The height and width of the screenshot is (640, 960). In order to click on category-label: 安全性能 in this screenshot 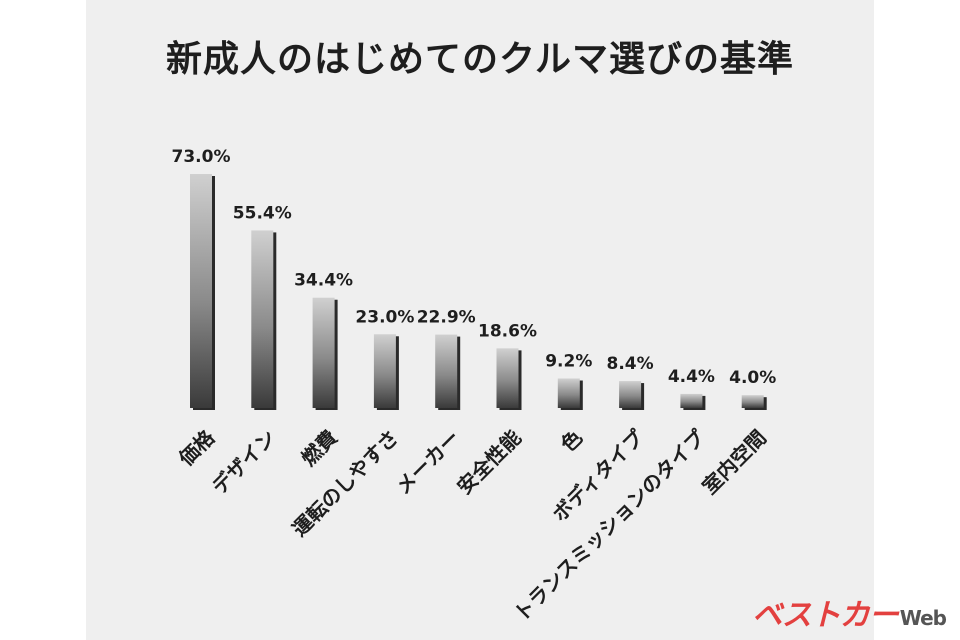, I will do `click(489, 462)`.